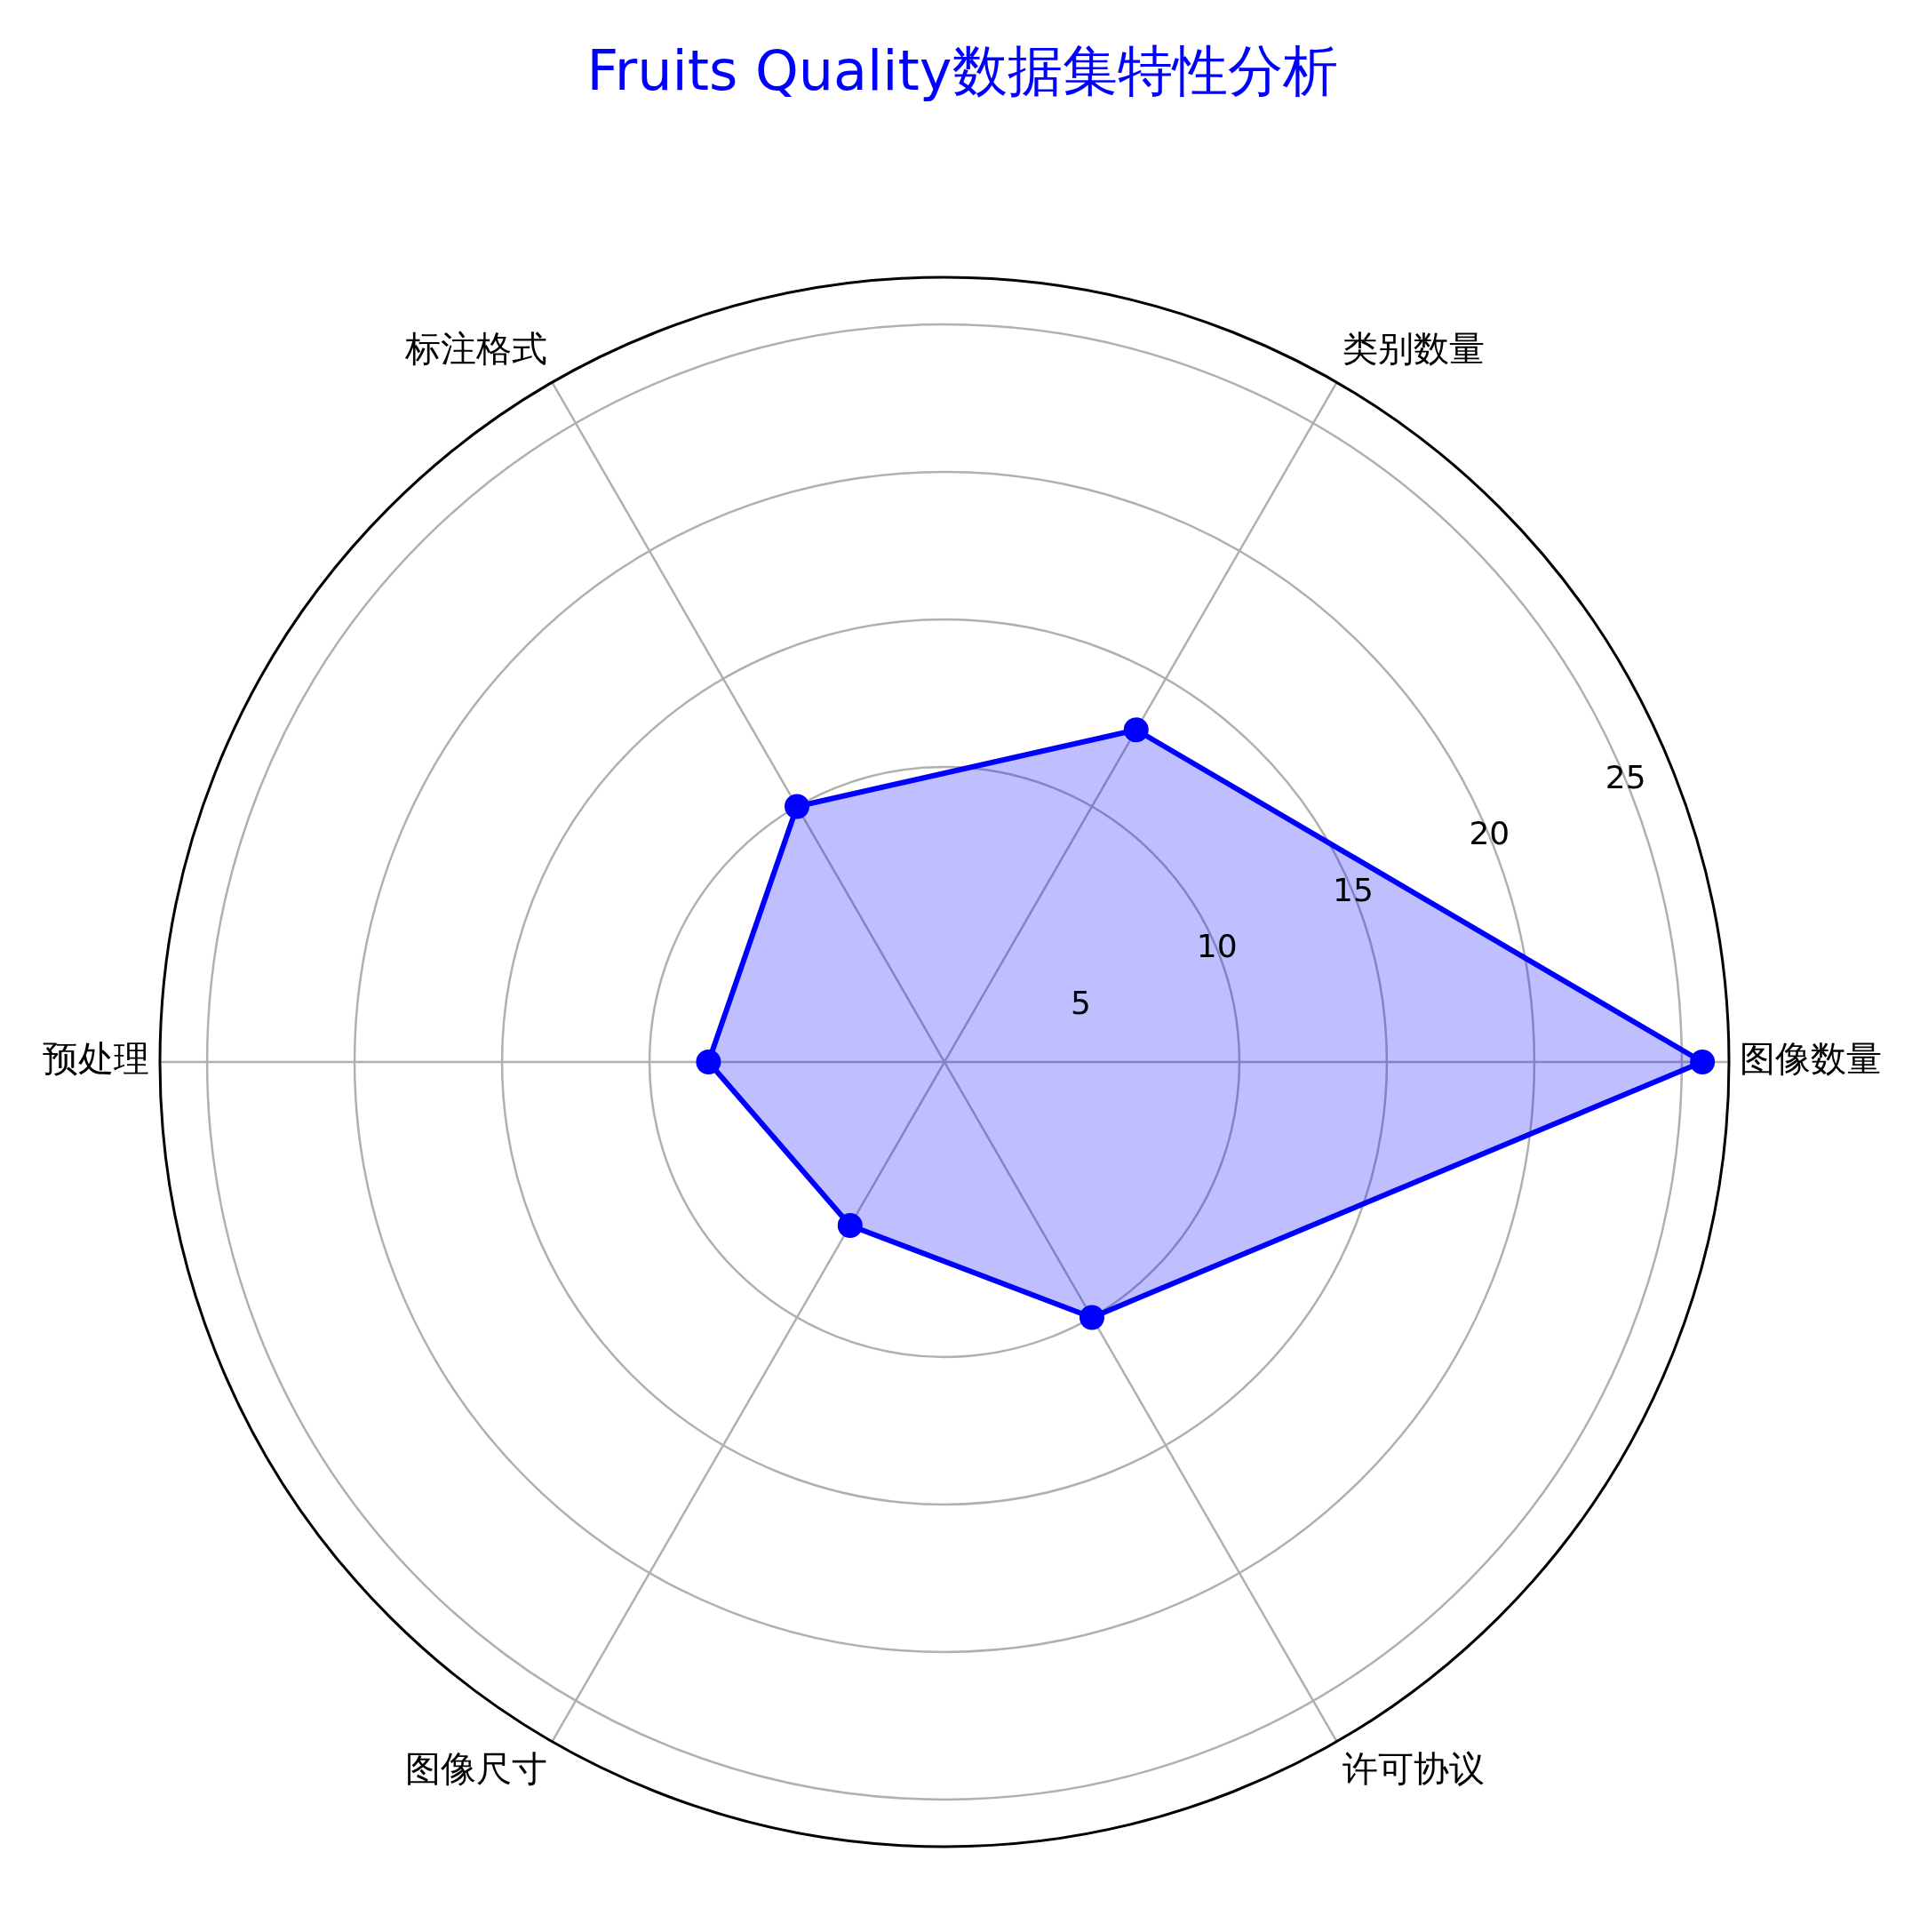  I want to click on spoke-label: 许可协议, so click(1413, 1769).